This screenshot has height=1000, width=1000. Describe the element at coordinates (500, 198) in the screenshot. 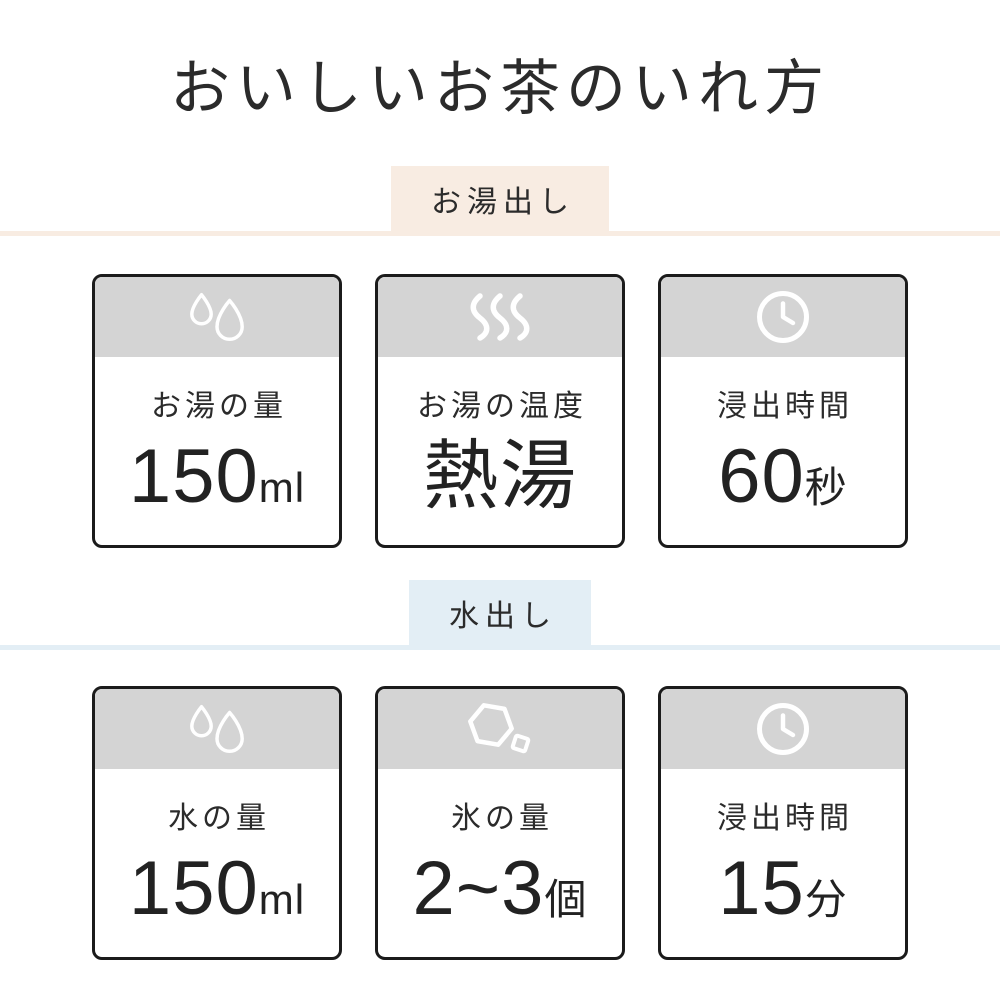

I see `section-badge-hot-brew: お湯出し` at that location.